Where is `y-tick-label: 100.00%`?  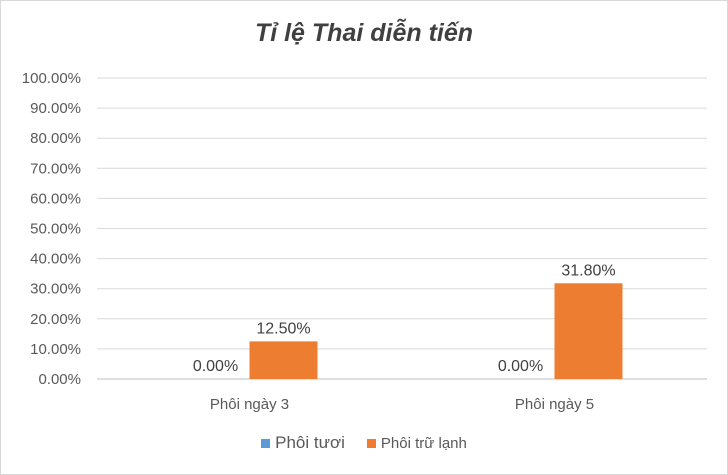 y-tick-label: 100.00% is located at coordinates (51, 78).